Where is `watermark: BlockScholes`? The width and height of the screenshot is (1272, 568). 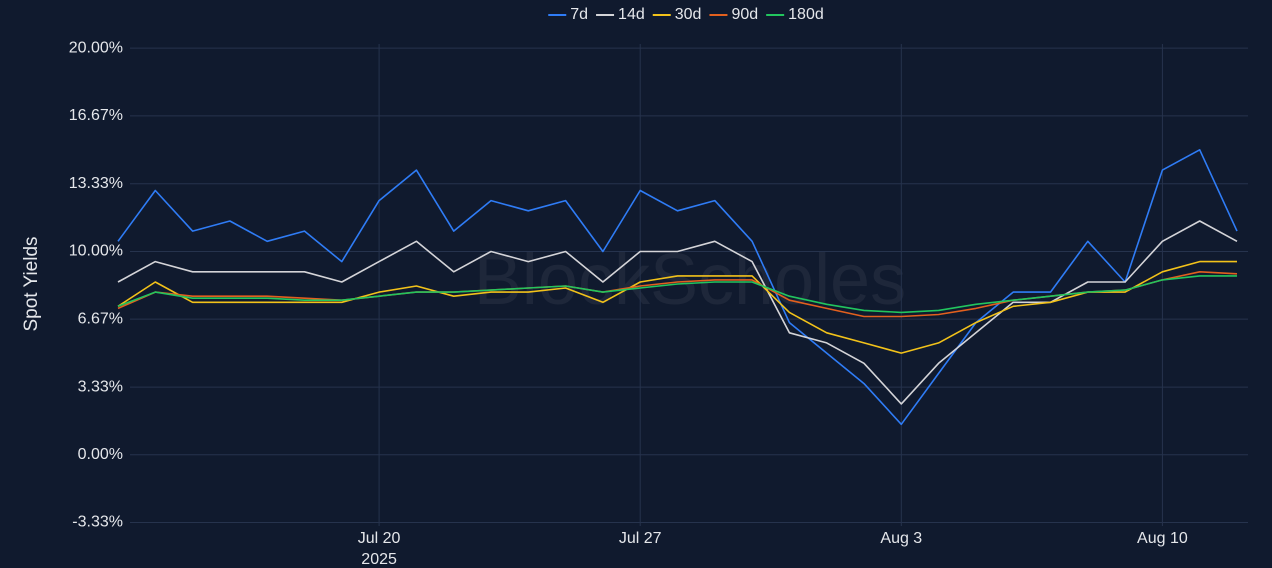 watermark: BlockScholes is located at coordinates (690, 280).